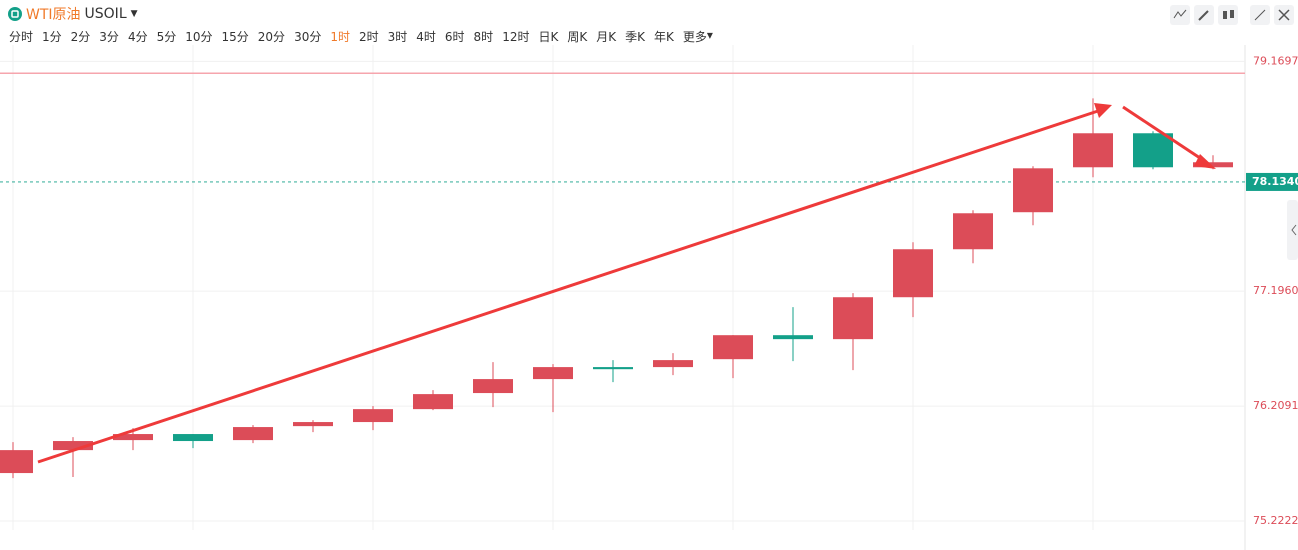  I want to click on trend-arrow, so click(1164, 134).